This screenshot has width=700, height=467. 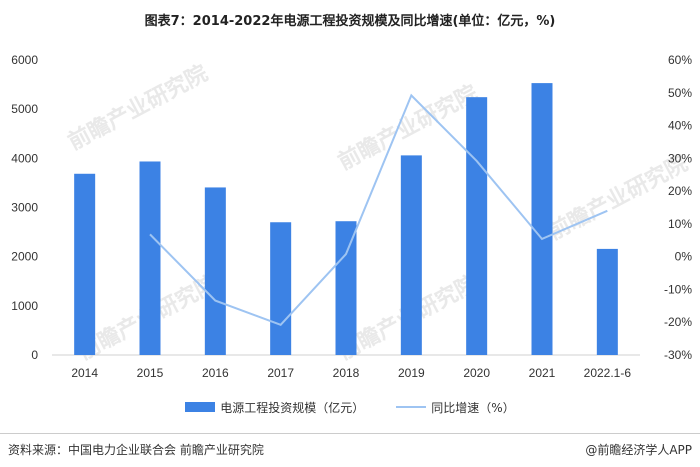 What do you see at coordinates (350, 433) in the screenshot?
I see `footer-divider` at bounding box center [350, 433].